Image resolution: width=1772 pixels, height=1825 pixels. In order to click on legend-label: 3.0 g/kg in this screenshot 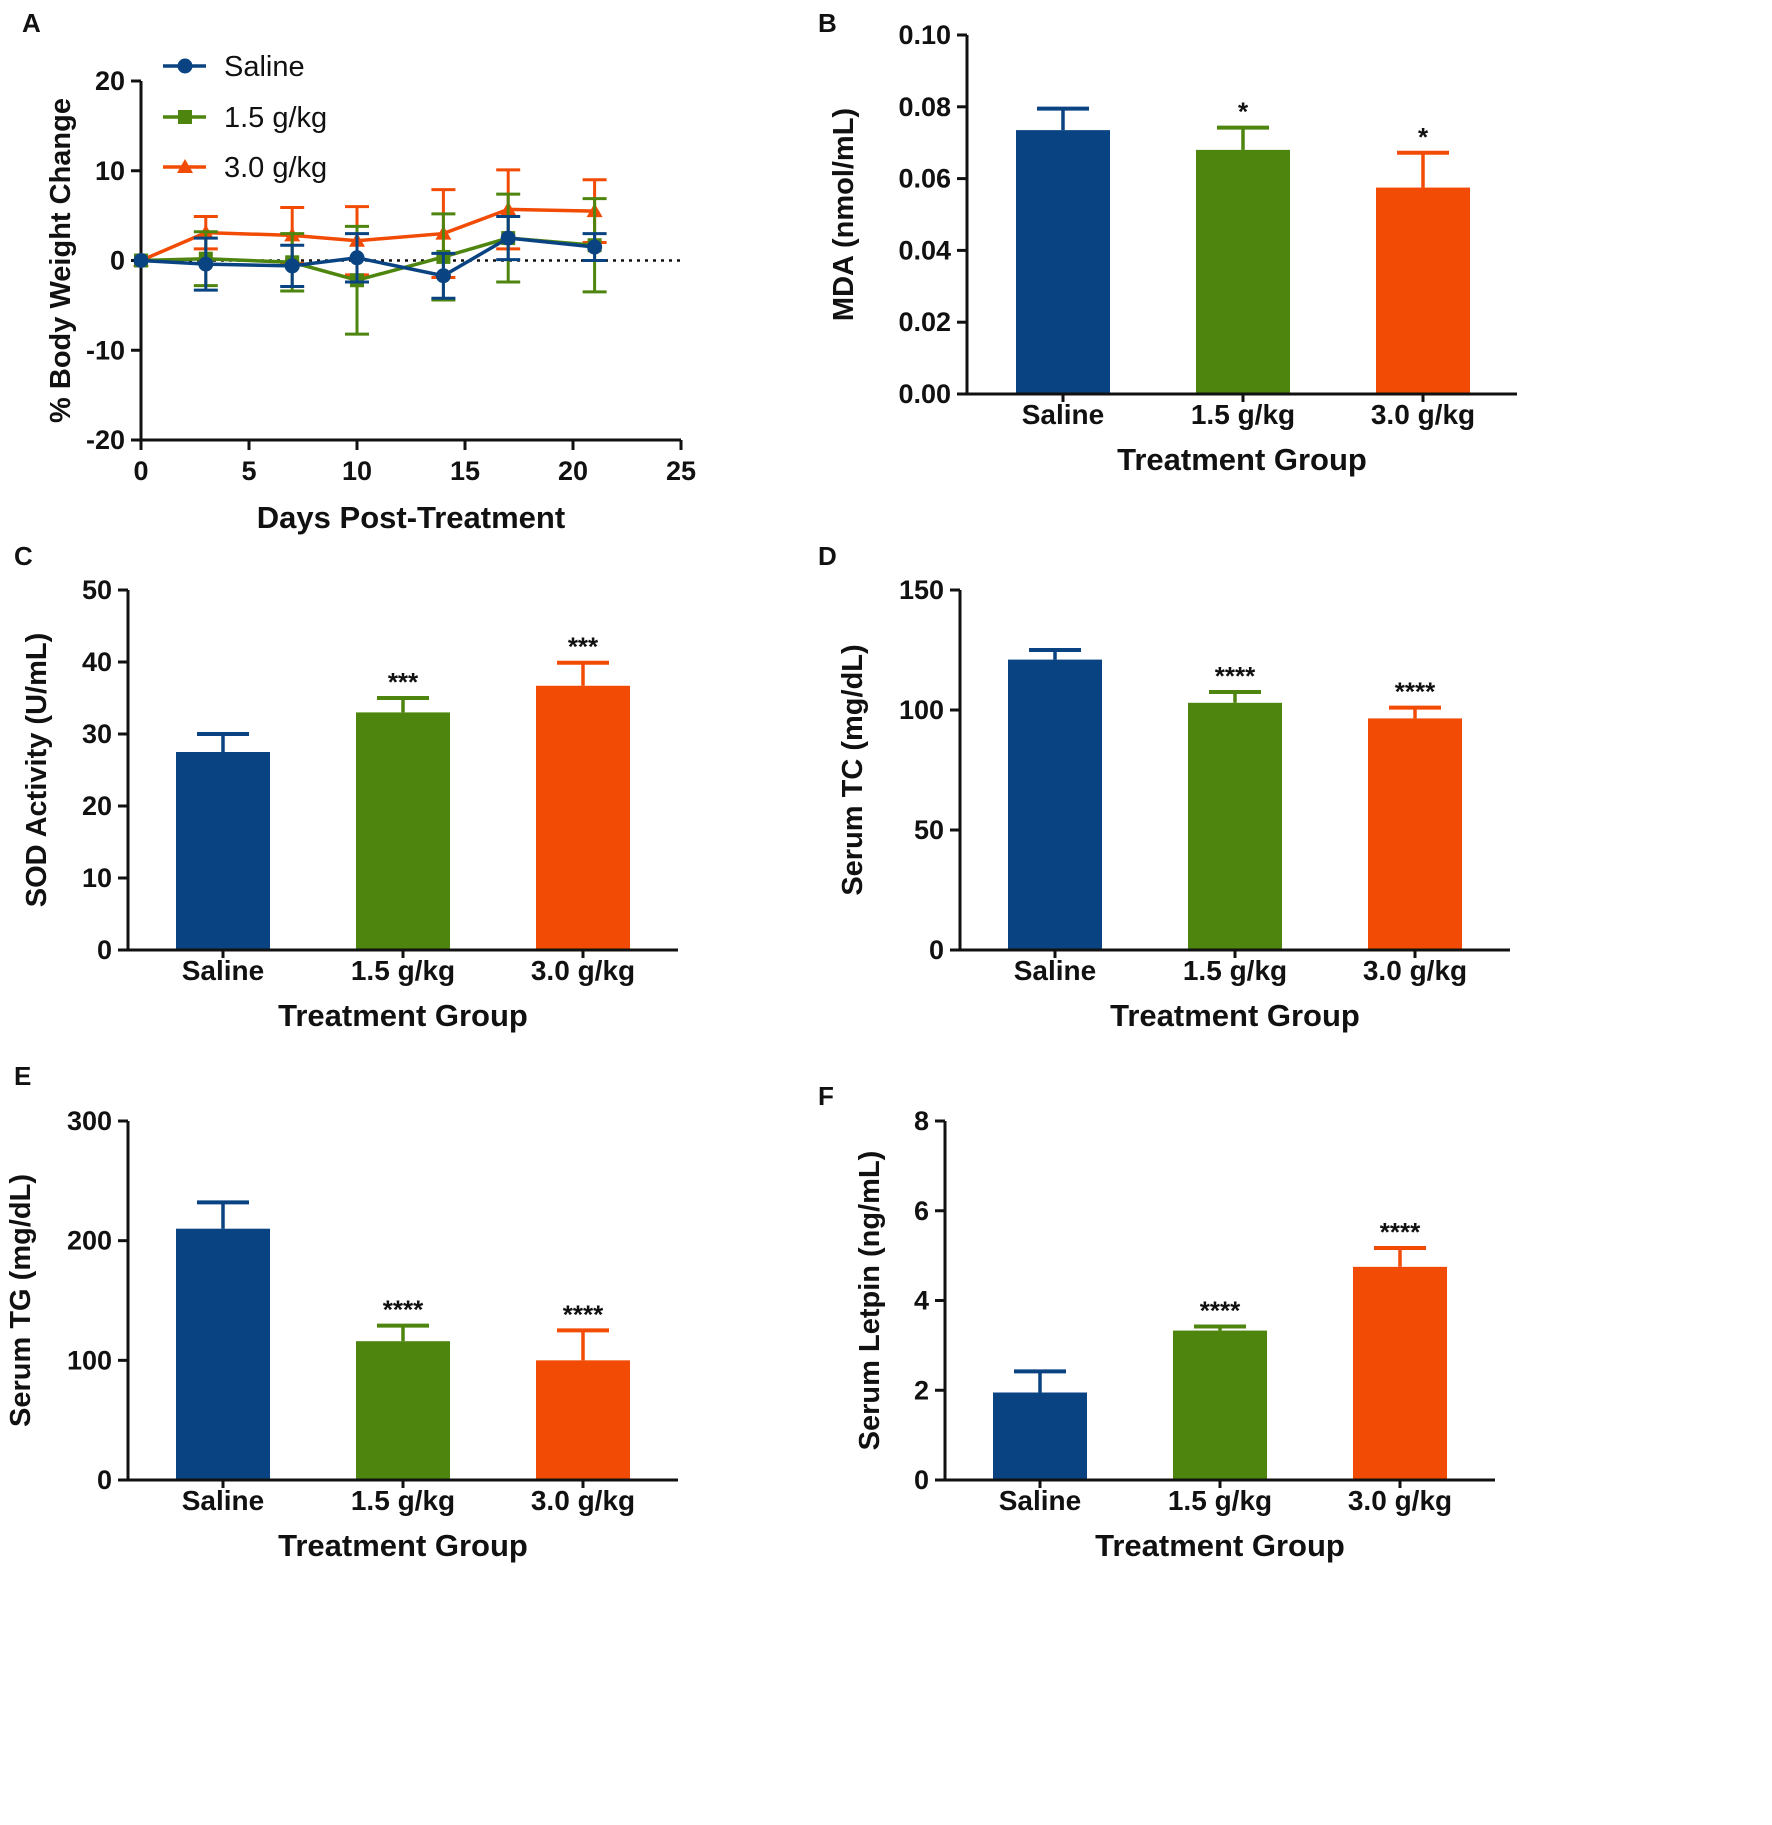, I will do `click(275, 168)`.